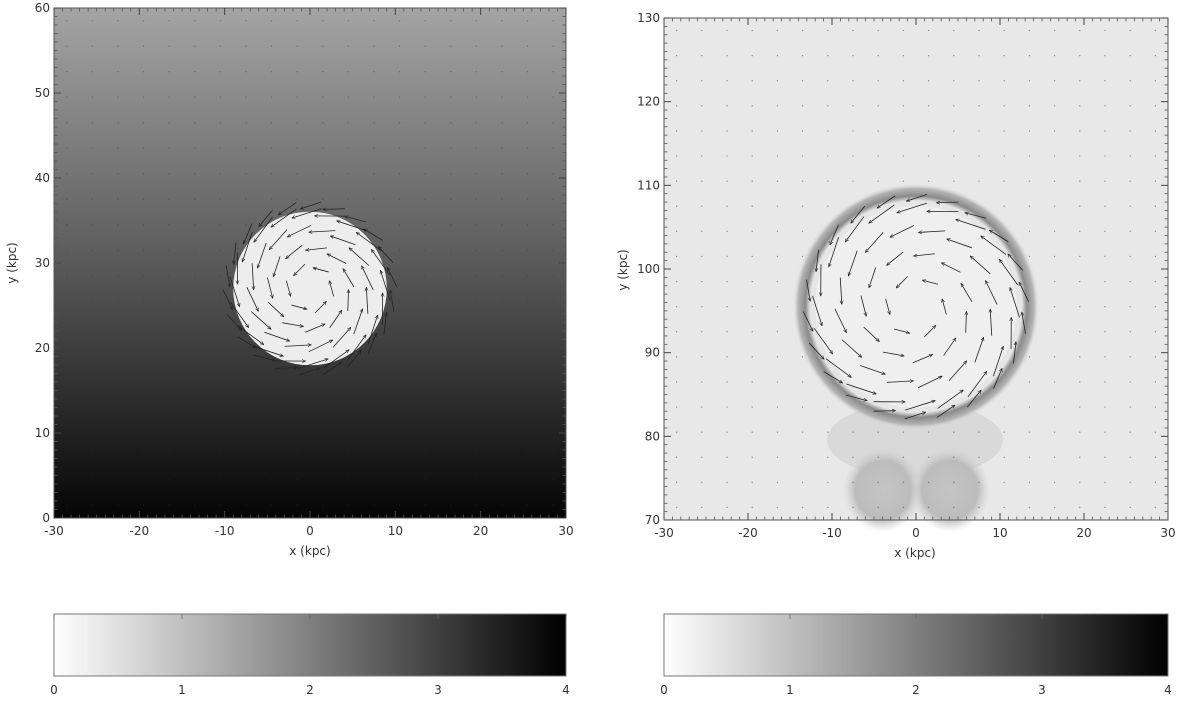  What do you see at coordinates (916, 645) in the screenshot?
I see `right-colorbar-bar` at bounding box center [916, 645].